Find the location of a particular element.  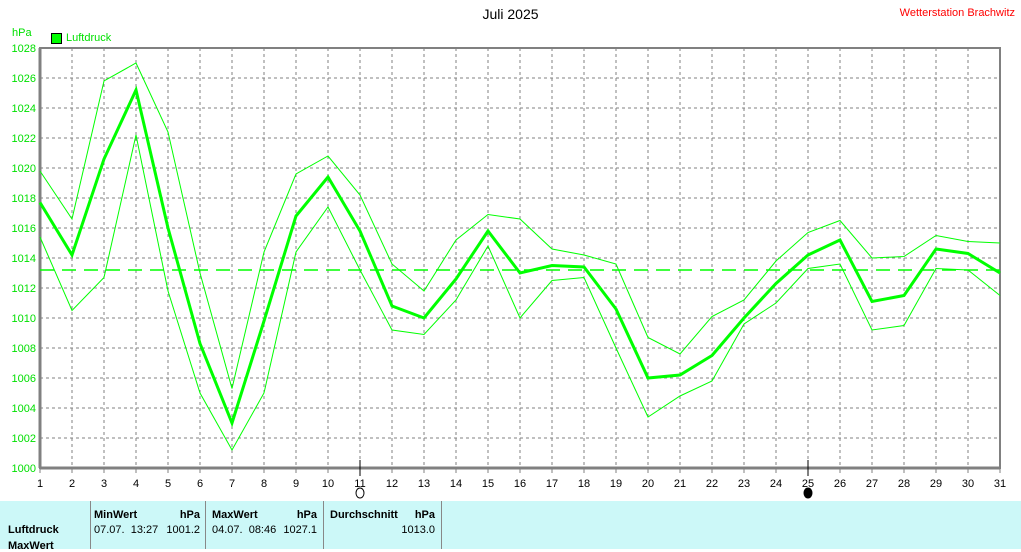

min-col: MinWert hPa 07.07. 13:27 1001.2 is located at coordinates (148, 525).